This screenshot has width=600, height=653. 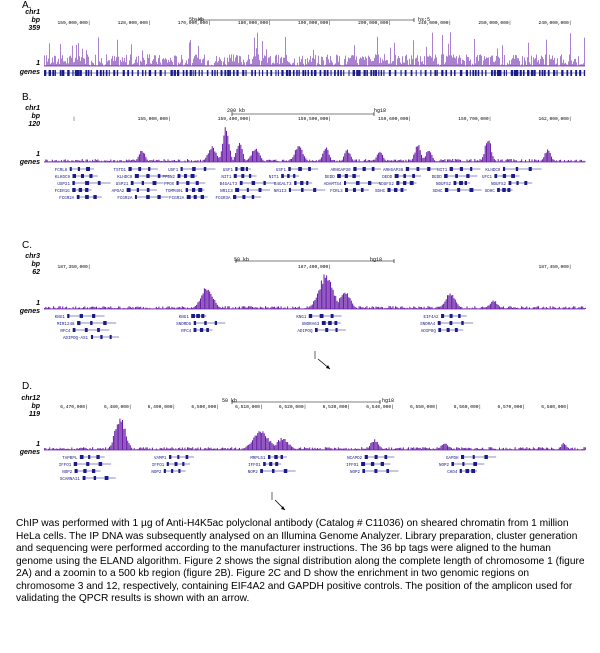 What do you see at coordinates (249, 407) in the screenshot?
I see `tick-label: 6,510,000|` at bounding box center [249, 407].